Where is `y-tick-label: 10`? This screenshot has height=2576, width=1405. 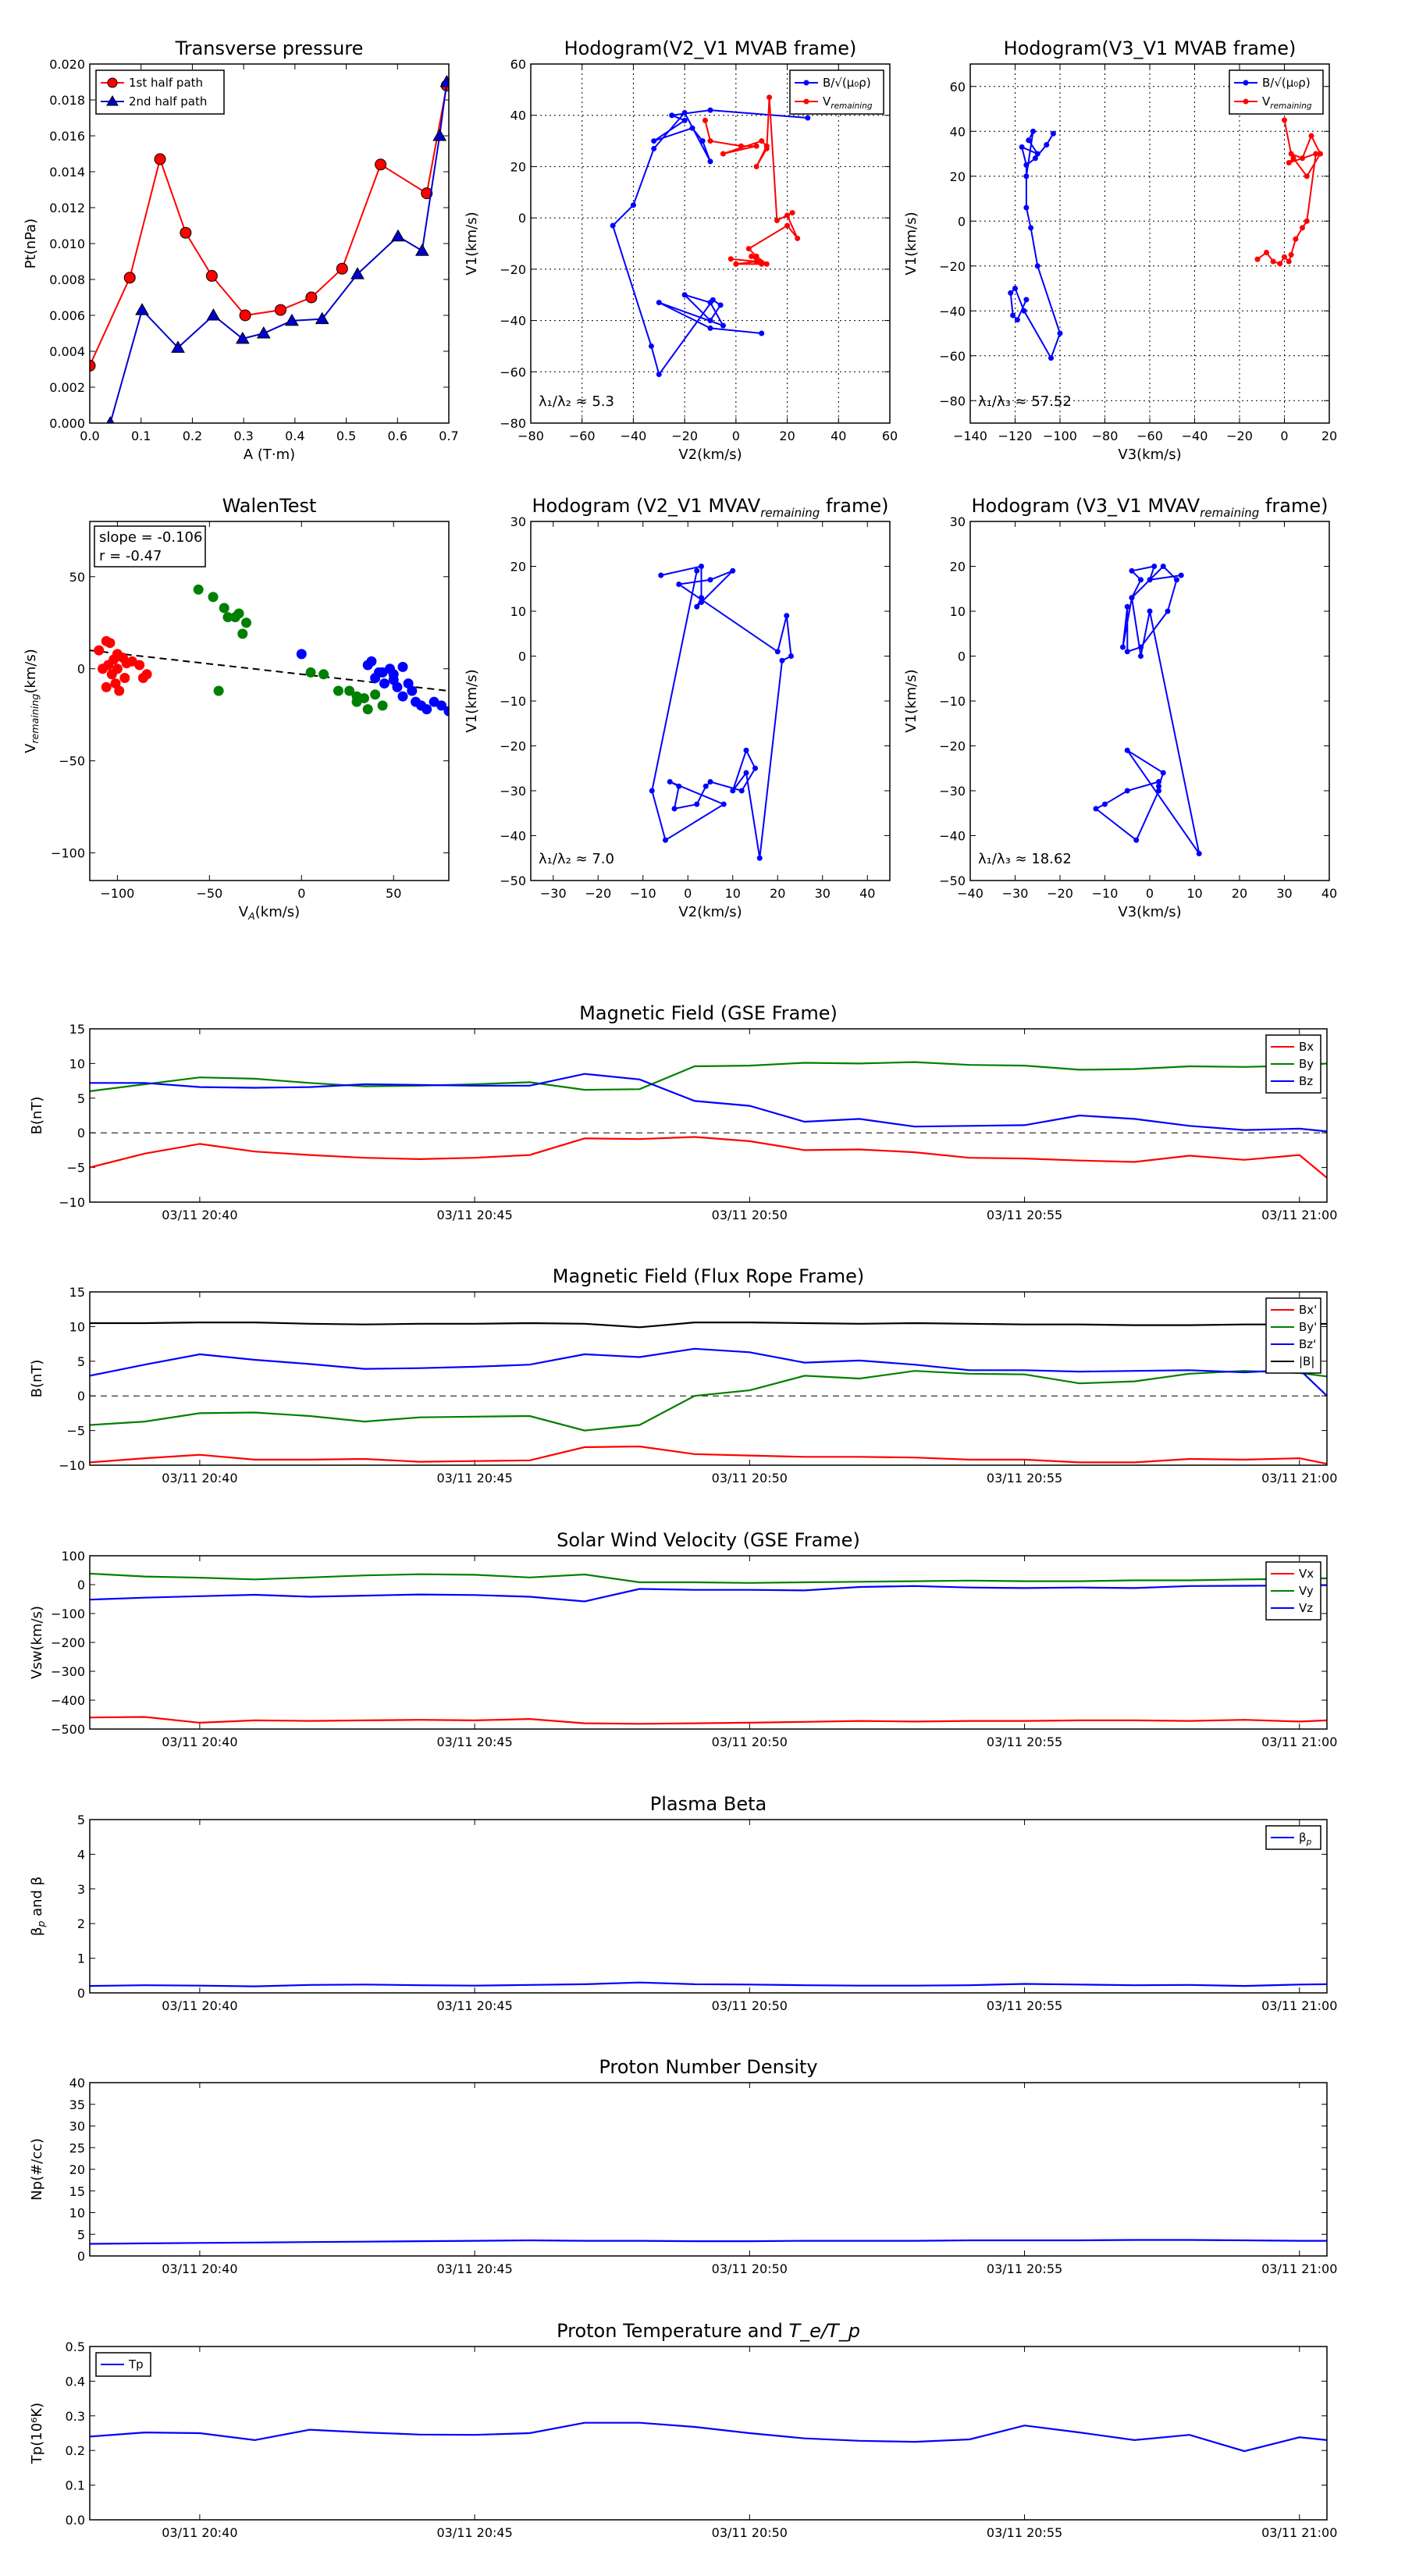
y-tick-label: 10 is located at coordinates (518, 611).